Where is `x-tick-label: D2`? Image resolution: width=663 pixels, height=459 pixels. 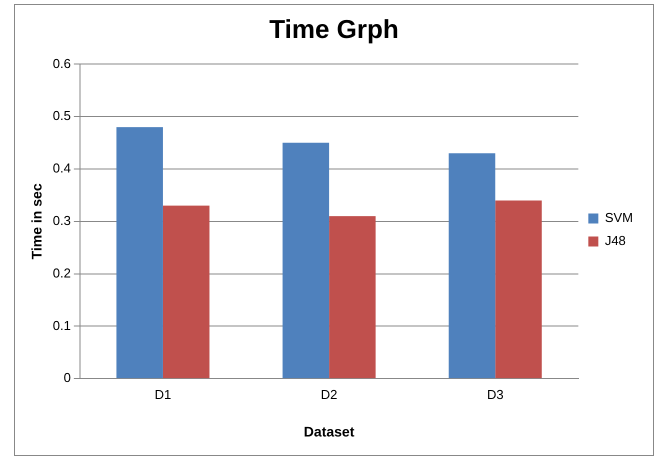
x-tick-label: D2 is located at coordinates (329, 394).